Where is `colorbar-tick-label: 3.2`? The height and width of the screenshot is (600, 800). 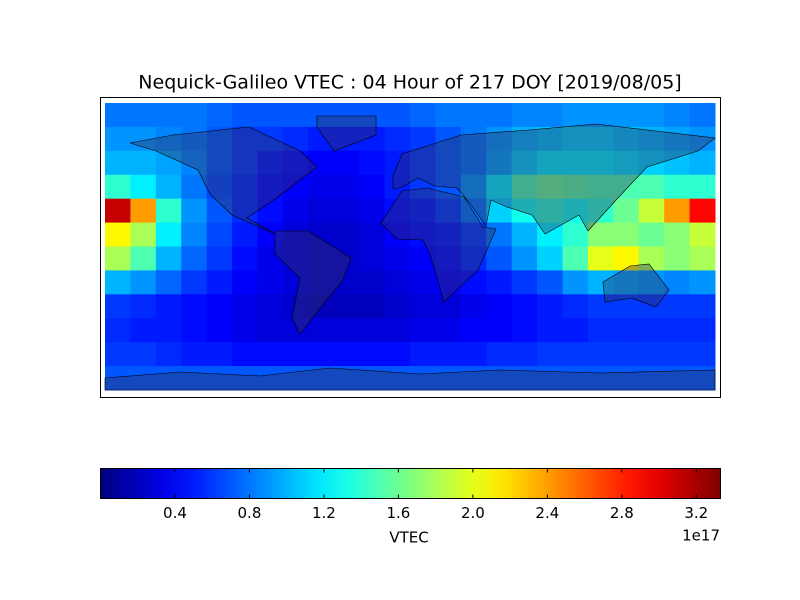 colorbar-tick-label: 3.2 is located at coordinates (696, 513).